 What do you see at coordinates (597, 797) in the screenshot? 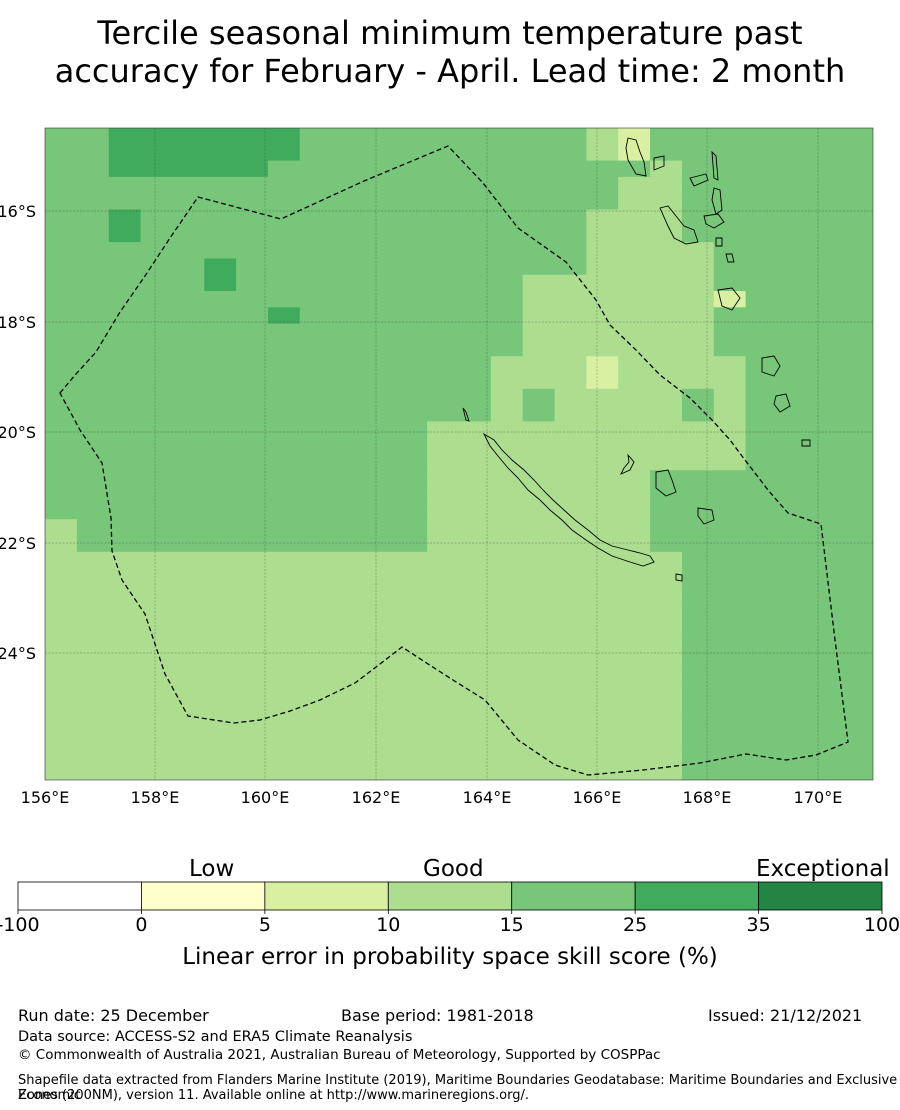
I see `longitude-label: 166°E` at bounding box center [597, 797].